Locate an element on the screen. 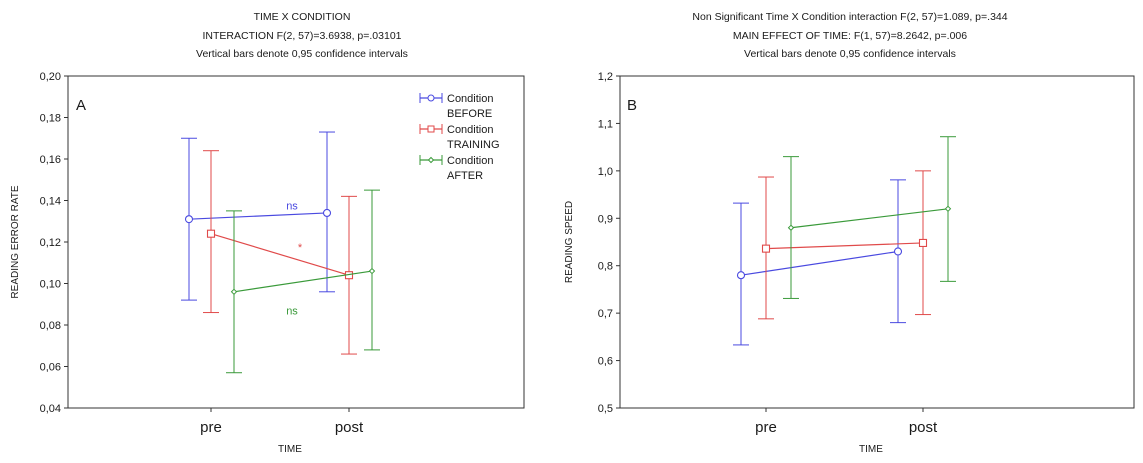  chart-a-legend-after-marker is located at coordinates (431, 160).